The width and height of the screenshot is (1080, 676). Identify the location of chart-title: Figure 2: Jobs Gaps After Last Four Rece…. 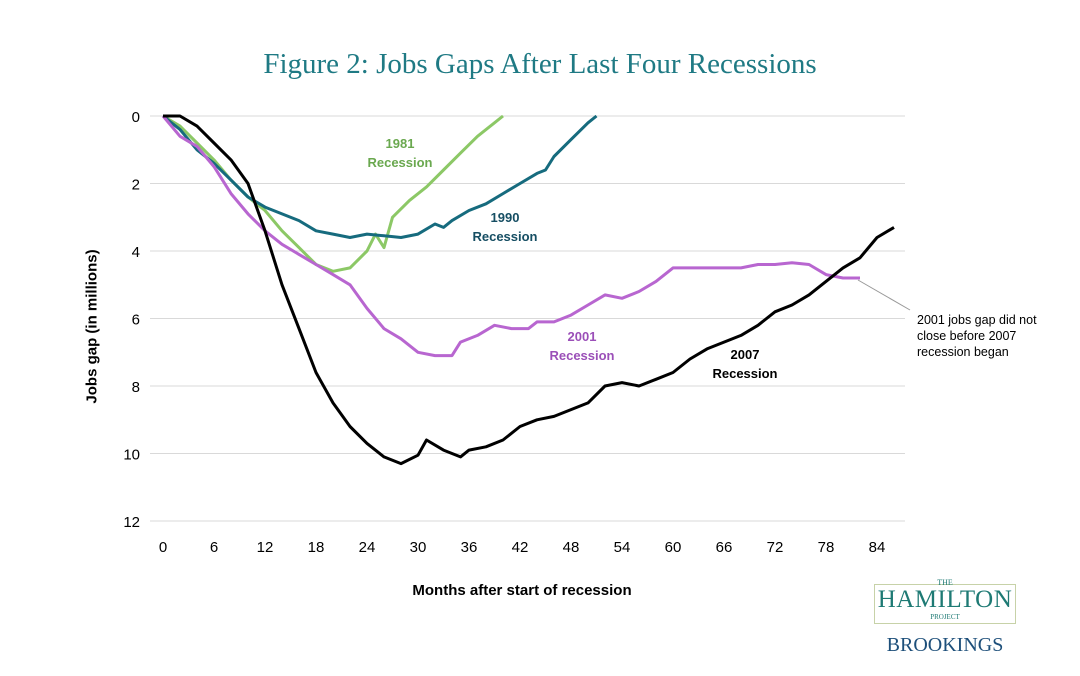
(540, 64).